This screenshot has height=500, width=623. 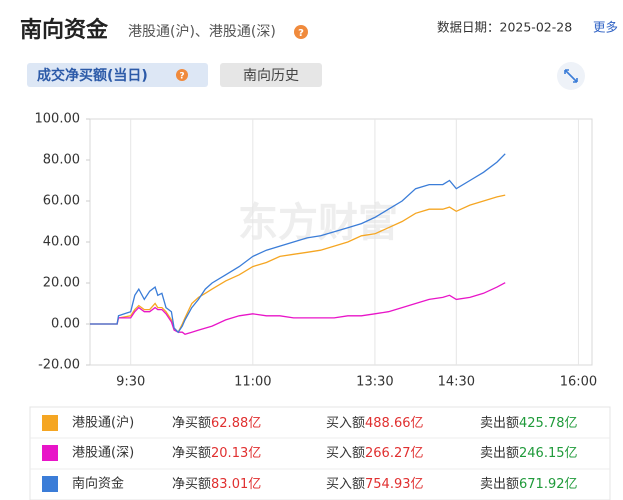 What do you see at coordinates (394, 423) in the screenshot?
I see `cell-value: 488.66亿` at bounding box center [394, 423].